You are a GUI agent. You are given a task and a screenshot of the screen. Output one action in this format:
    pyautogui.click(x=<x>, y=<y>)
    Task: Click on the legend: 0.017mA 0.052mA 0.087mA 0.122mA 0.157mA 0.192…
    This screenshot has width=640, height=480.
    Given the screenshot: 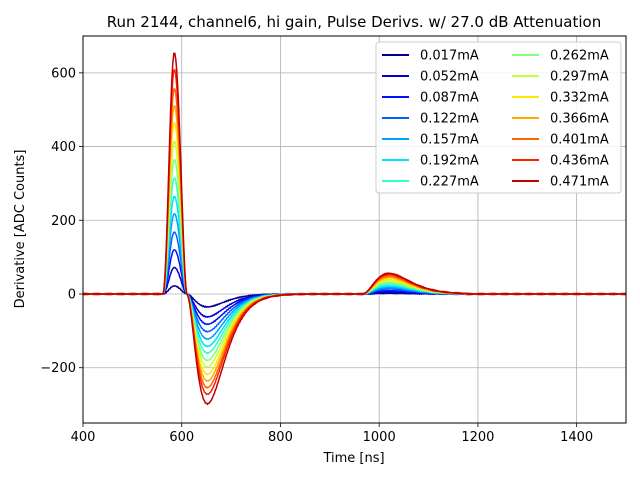 What is the action you would take?
    pyautogui.click(x=498, y=117)
    